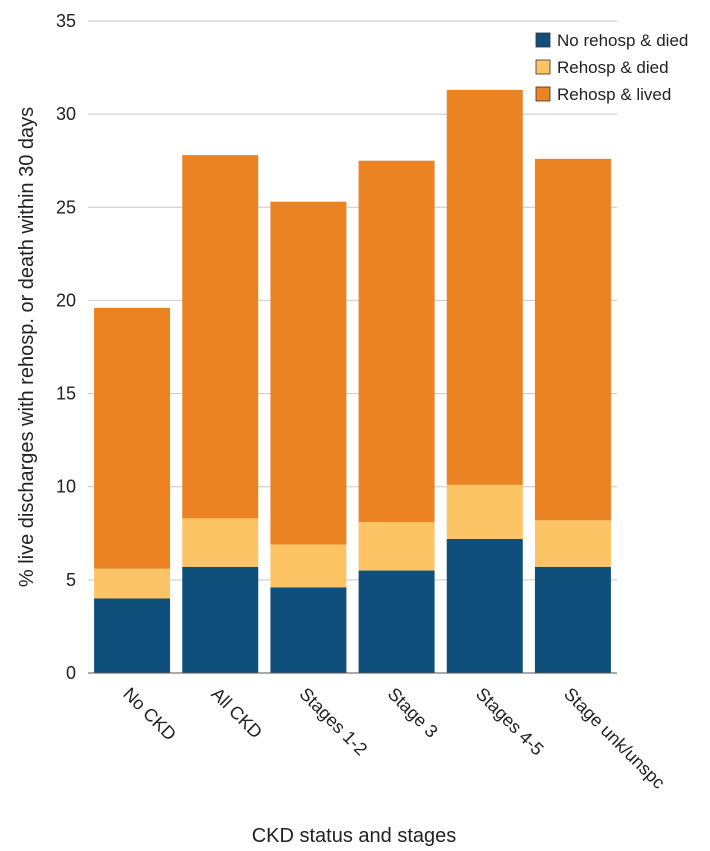 The width and height of the screenshot is (710, 851). Describe the element at coordinates (308, 373) in the screenshot. I see `bar-stages-1-2-rehosp-lived` at that location.